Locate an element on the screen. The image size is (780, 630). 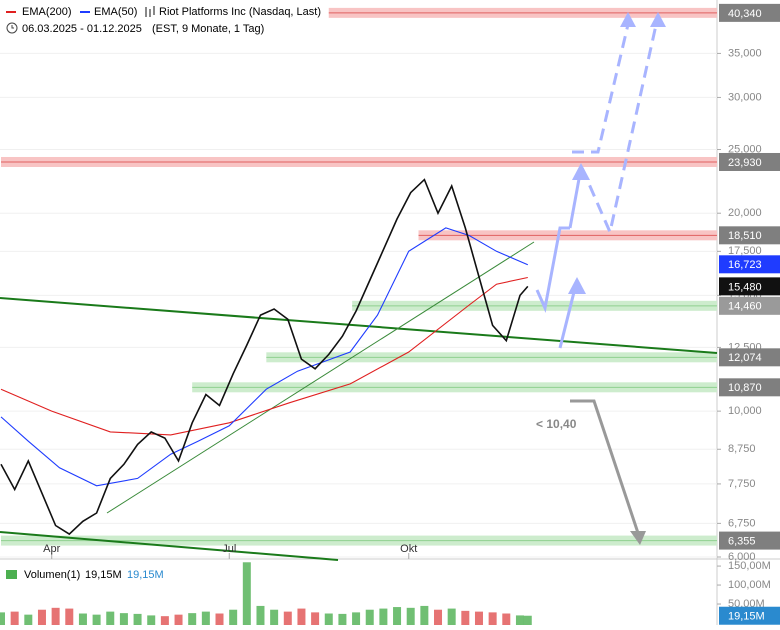
period: (EST, 9 Monate, 1 Tag) is located at coordinates (208, 29).